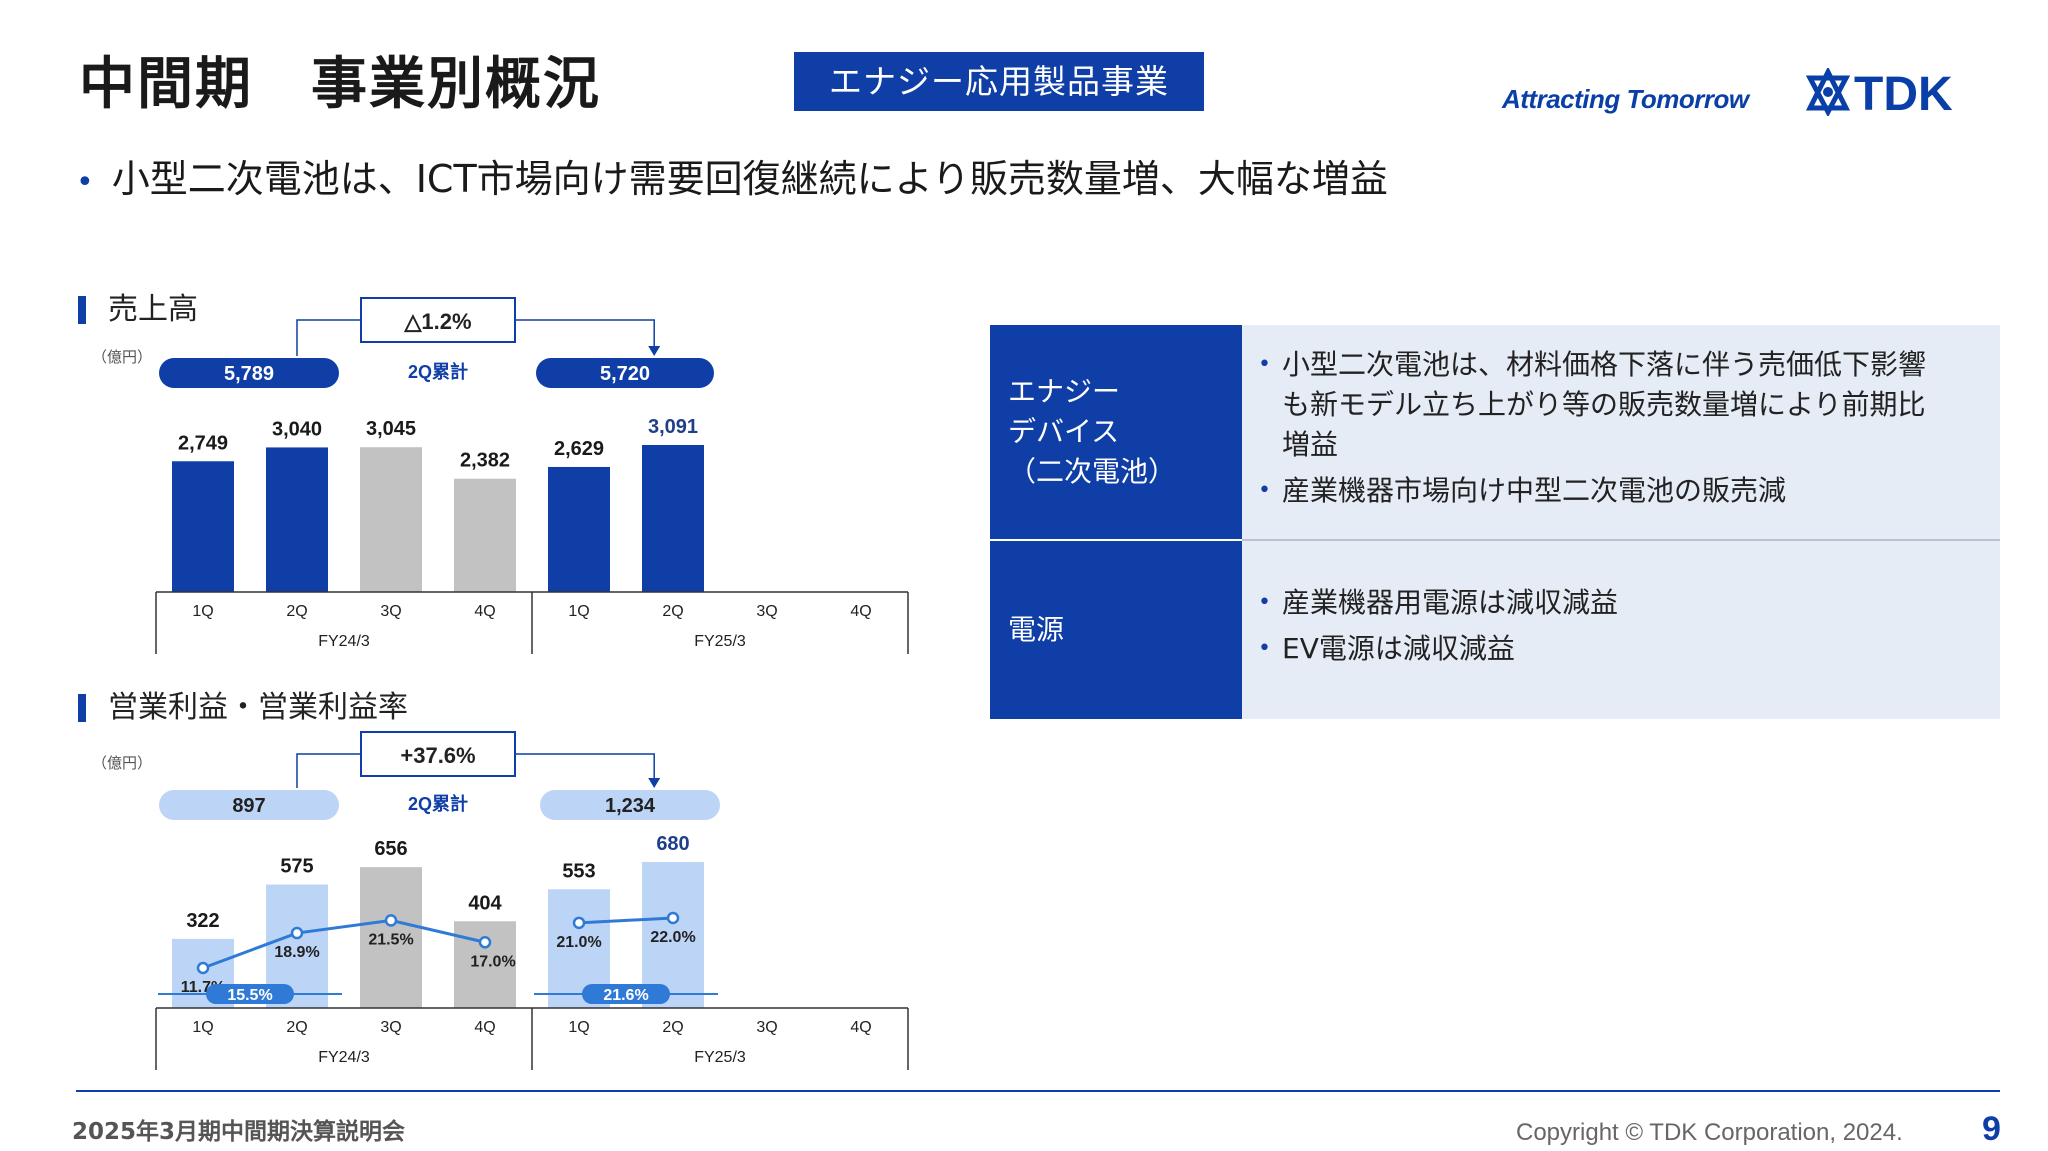 This screenshot has height=1151, width=2048. I want to click on brand-tagline: Attracting Tomorrow, so click(1625, 99).